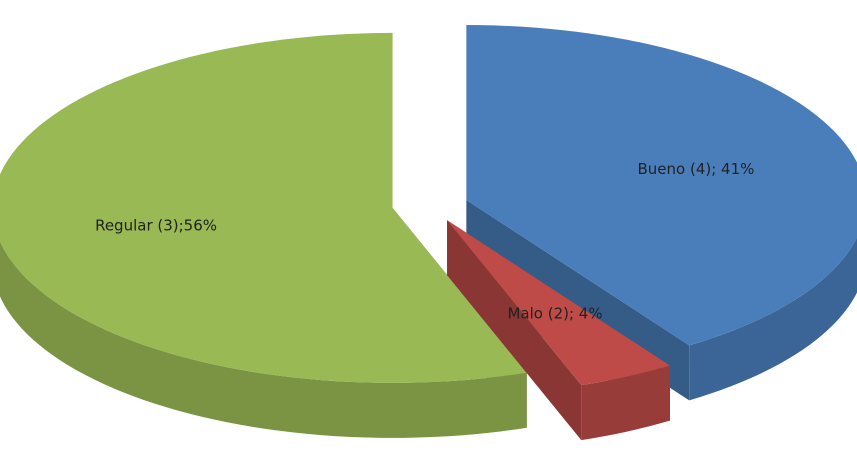  I want to click on data-label: Malo (2); 4%, so click(554, 314).